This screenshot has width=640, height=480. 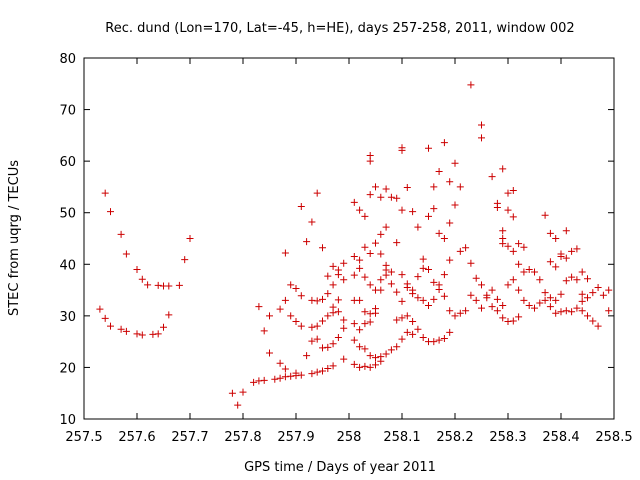 I want to click on y-tick: 30, so click(x=336, y=317).